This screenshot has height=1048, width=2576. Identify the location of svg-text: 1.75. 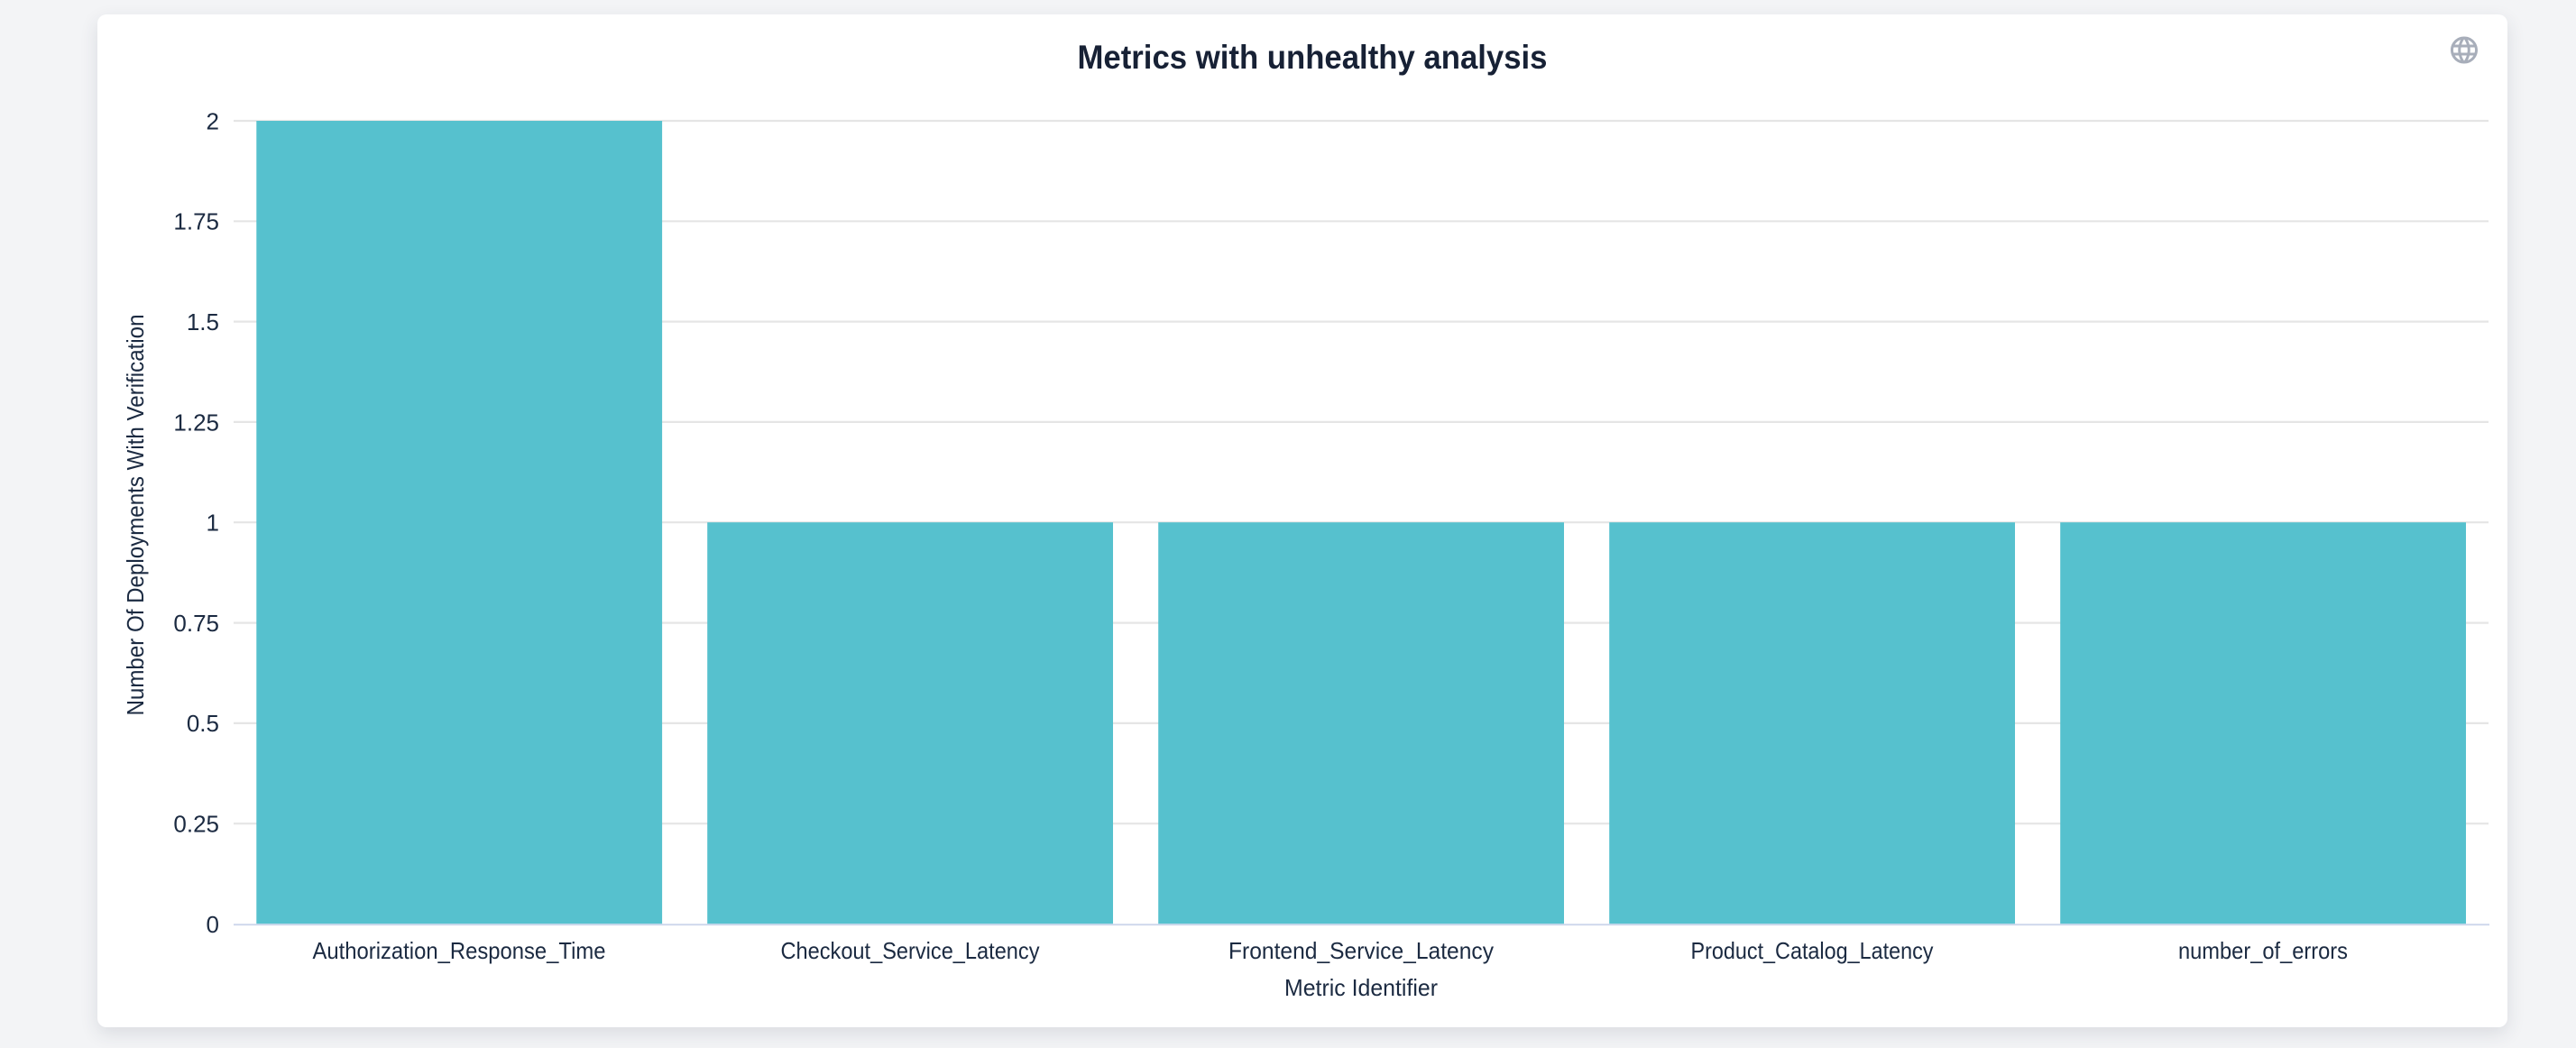
(196, 221).